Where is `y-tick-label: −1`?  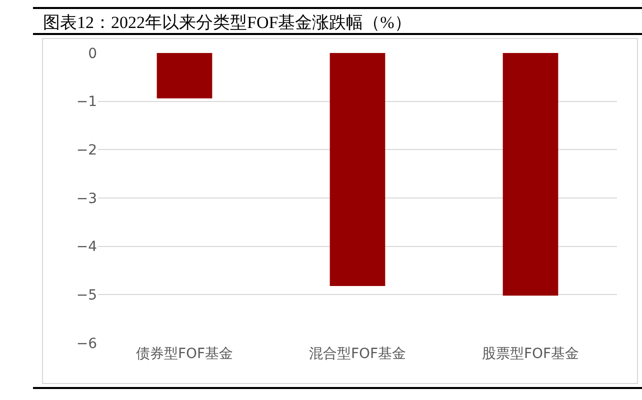 y-tick-label: −1 is located at coordinates (86, 102).